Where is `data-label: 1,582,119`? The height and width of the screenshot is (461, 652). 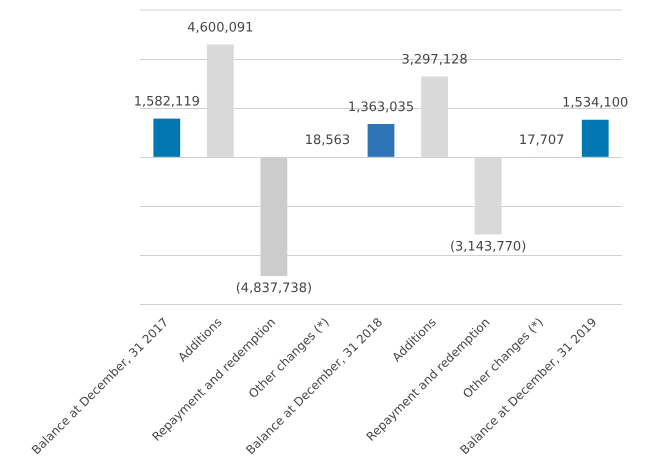 data-label: 1,582,119 is located at coordinates (167, 102).